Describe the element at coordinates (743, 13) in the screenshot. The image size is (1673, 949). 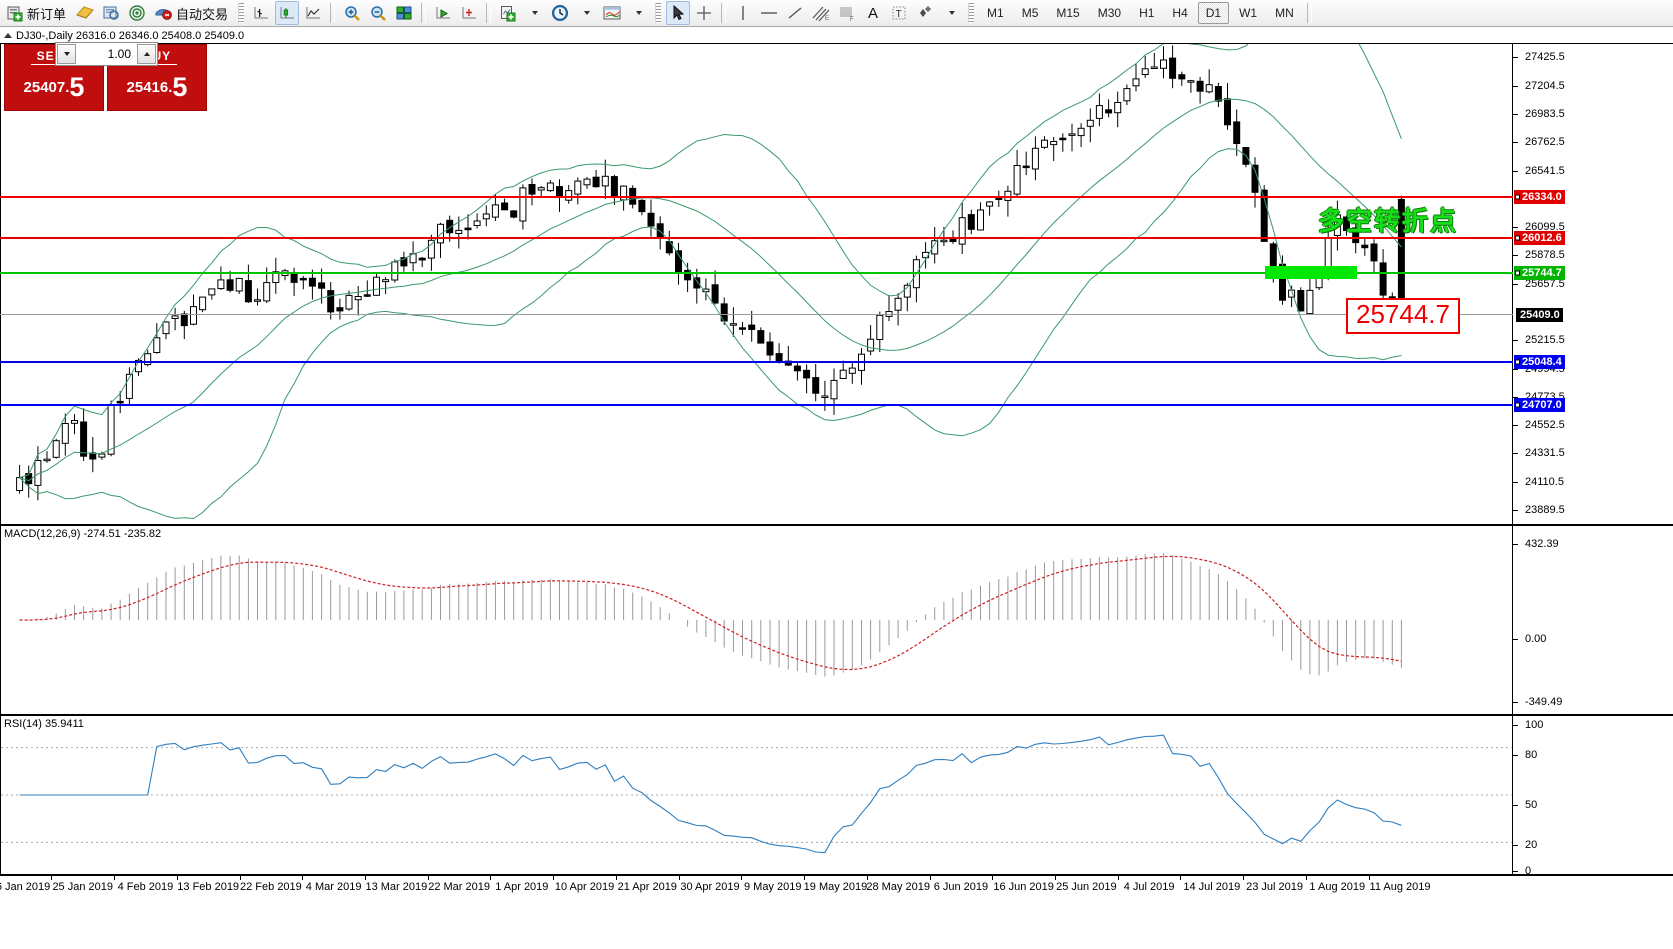
I see `vertical-line-button` at that location.